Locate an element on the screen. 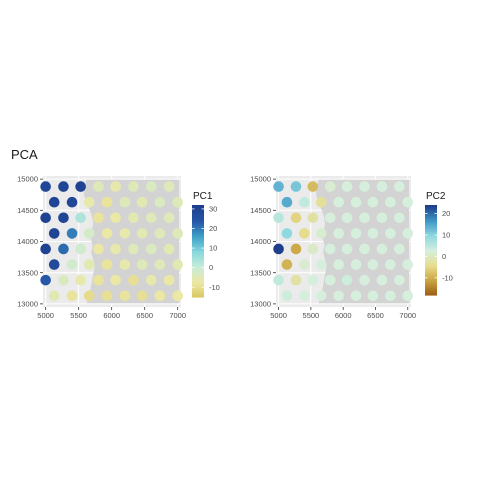 This screenshot has height=485, width=480. legend-title: PC1 is located at coordinates (203, 196).